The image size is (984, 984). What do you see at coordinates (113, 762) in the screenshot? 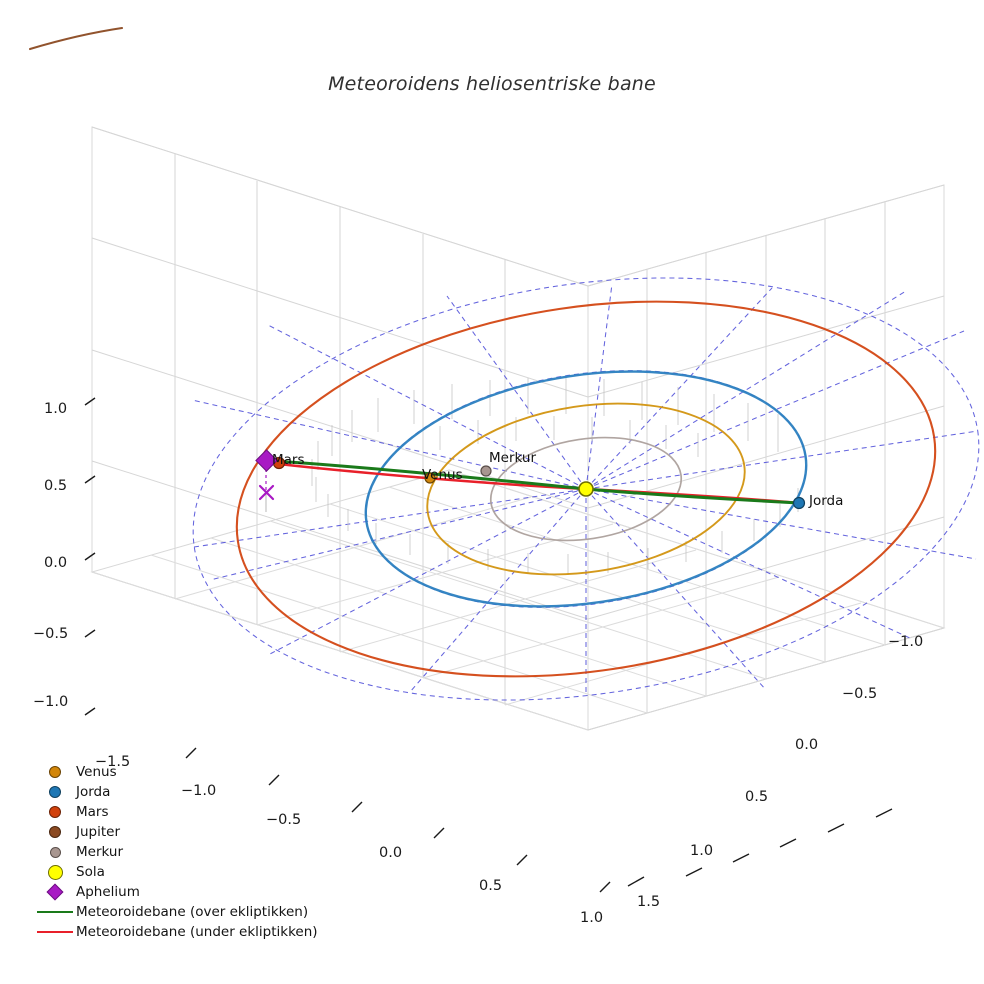
I see `x-tick-0: −1.5` at bounding box center [113, 762].